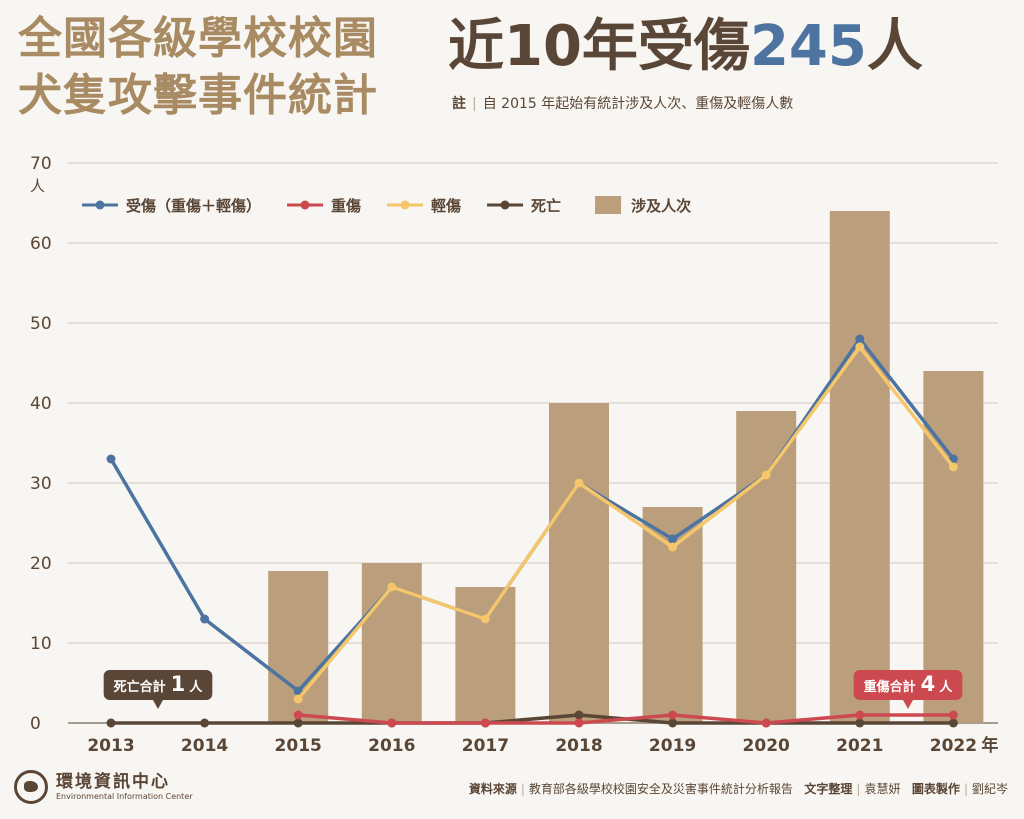  I want to click on series-point-1-2021, so click(860, 715).